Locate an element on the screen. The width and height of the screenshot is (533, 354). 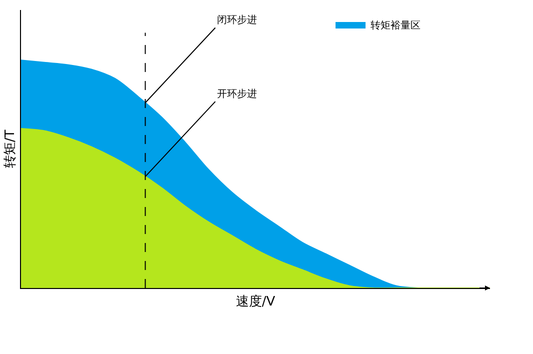
y-axis-title: 转矩/T is located at coordinates (10, 149).